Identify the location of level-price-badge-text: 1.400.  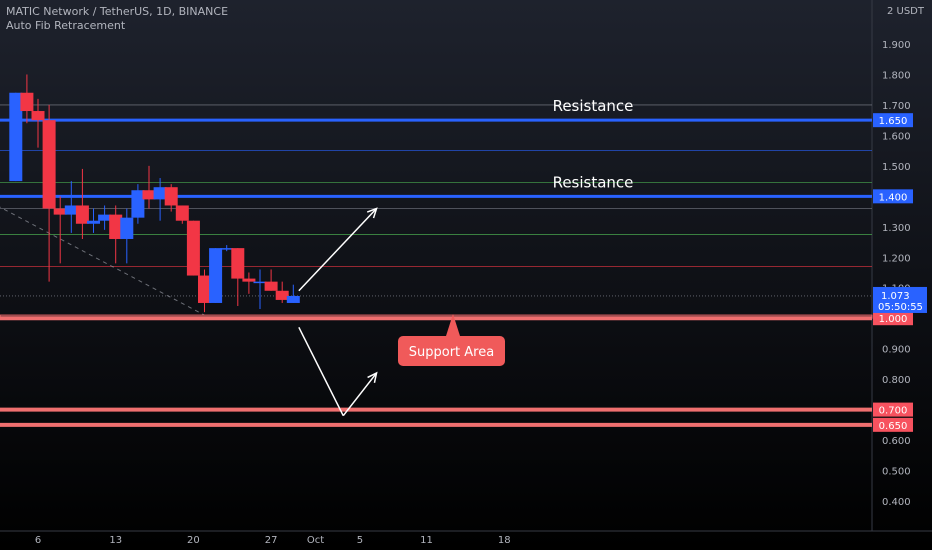
(893, 197).